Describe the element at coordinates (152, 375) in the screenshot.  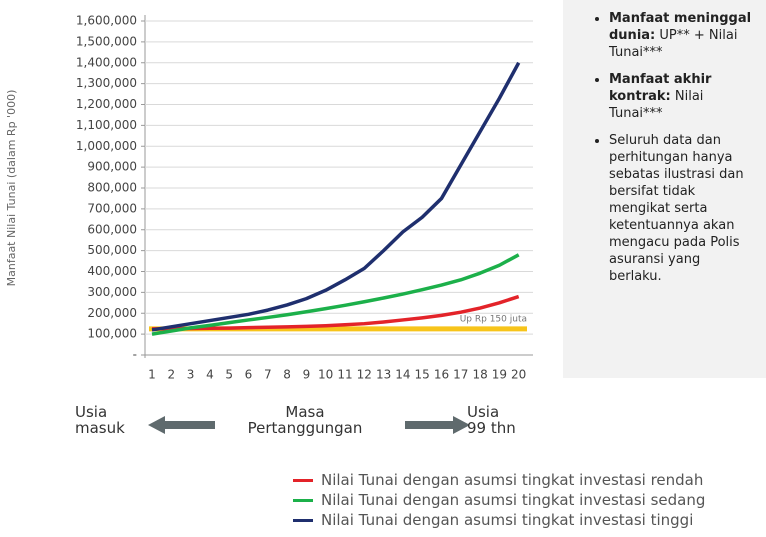
I see `x-tick-label: 1` at that location.